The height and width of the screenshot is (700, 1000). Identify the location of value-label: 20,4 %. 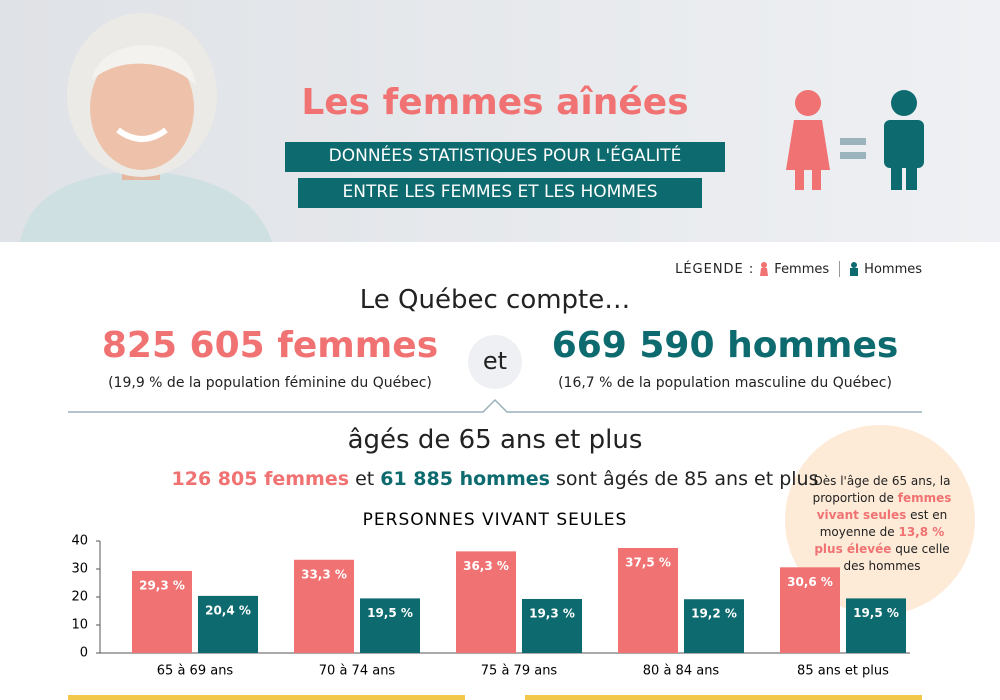
(228, 610).